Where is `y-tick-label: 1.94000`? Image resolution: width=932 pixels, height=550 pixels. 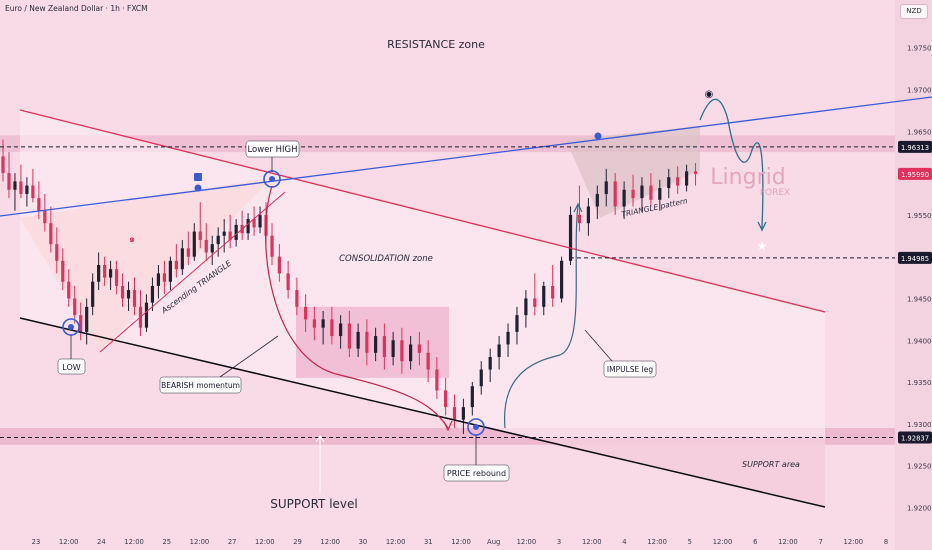
y-tick-label: 1.94000 is located at coordinates (919, 341).